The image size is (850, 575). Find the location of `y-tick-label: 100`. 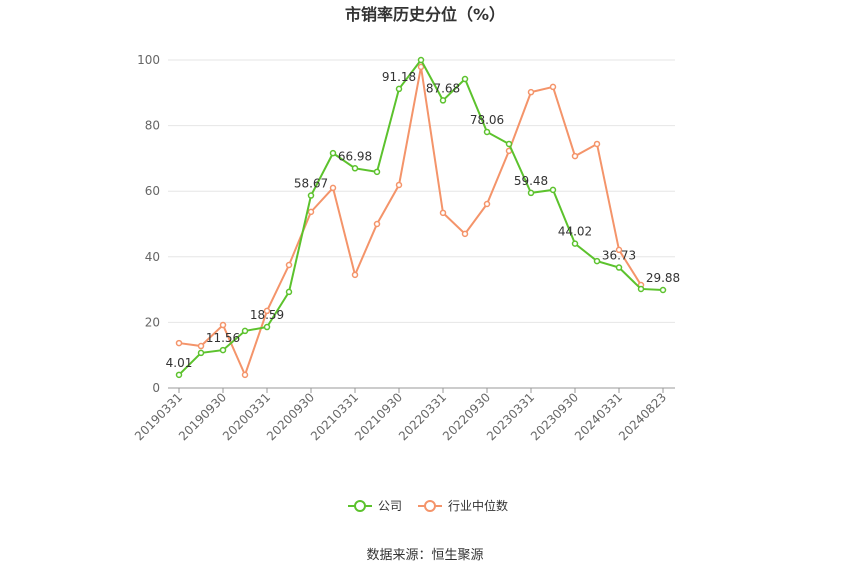

y-tick-label: 100 is located at coordinates (148, 60).